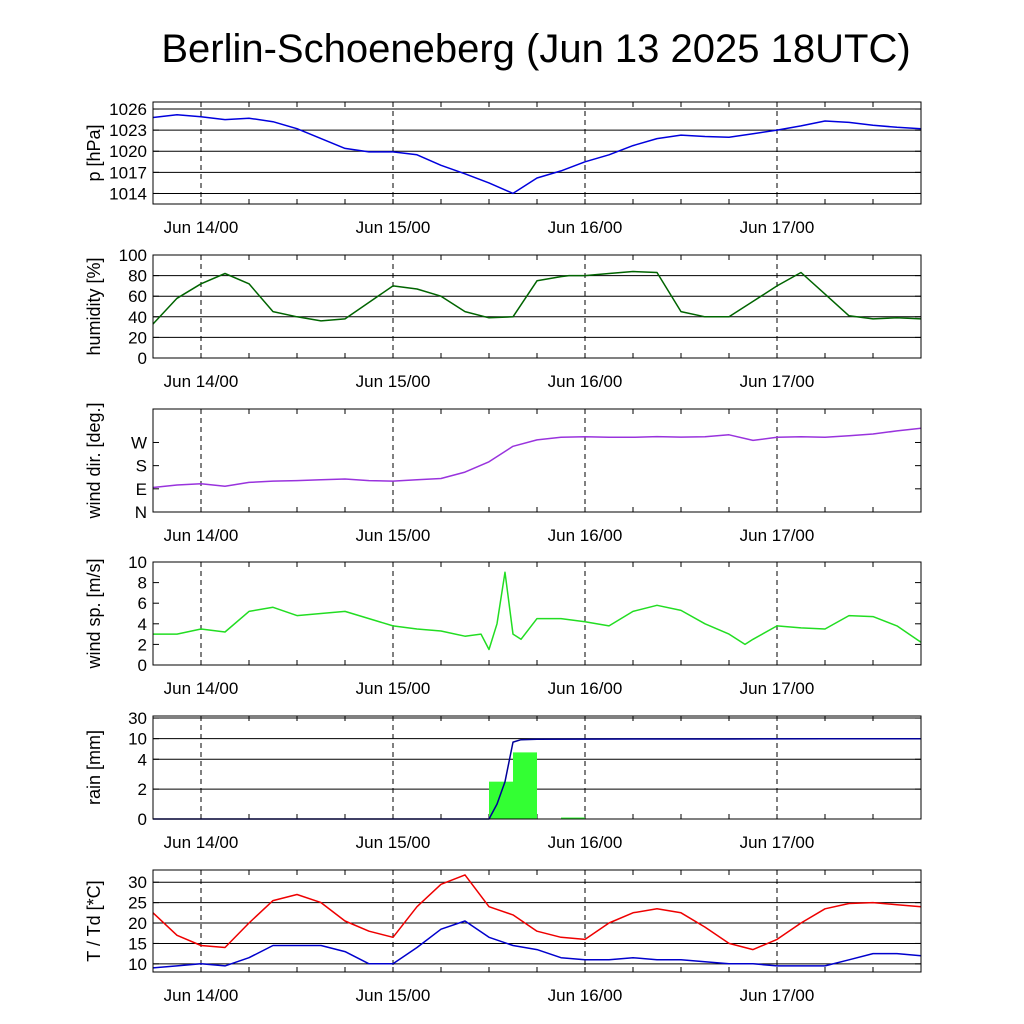 The height and width of the screenshot is (1024, 1024). Describe the element at coordinates (128, 193) in the screenshot. I see `y-tick-label-pressure-4: 1014` at that location.